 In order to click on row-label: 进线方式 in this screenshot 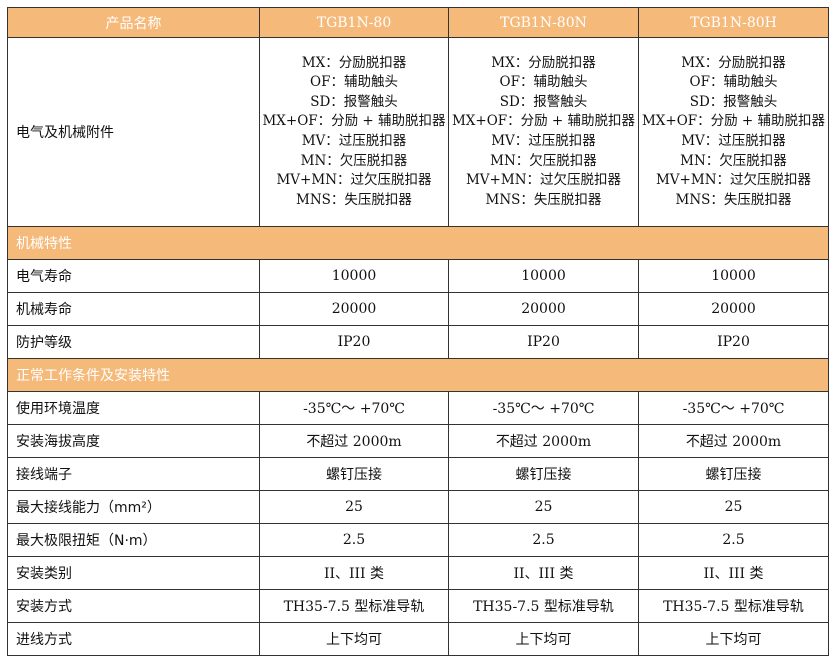, I will do `click(133, 639)`.